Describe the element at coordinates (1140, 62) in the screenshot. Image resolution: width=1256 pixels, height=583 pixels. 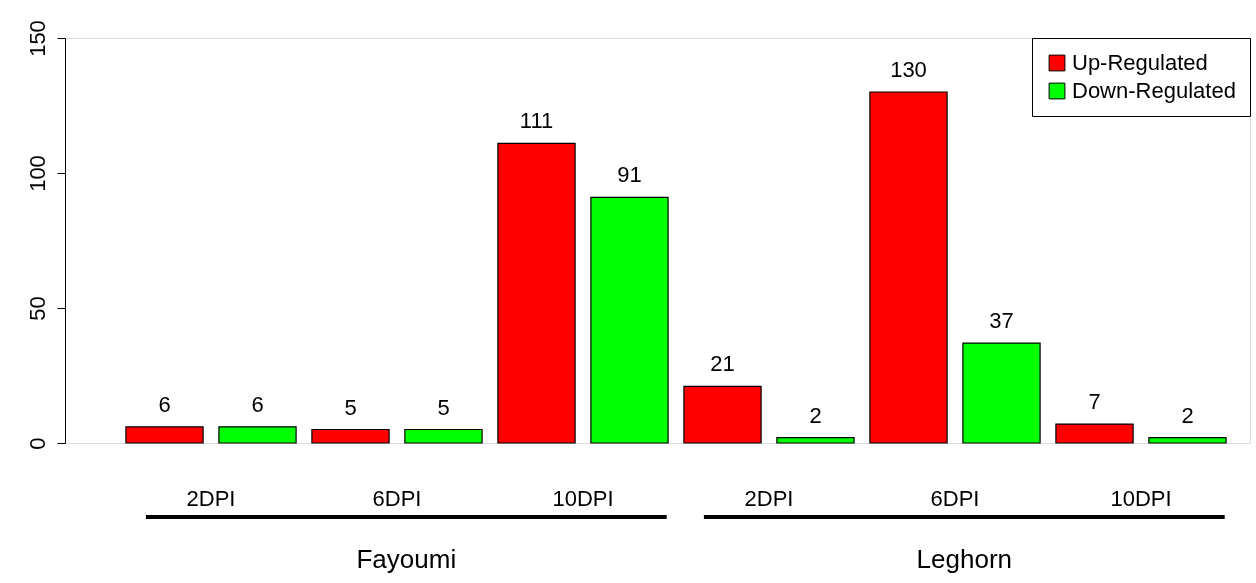
I see `legend-label: Up-Regulated` at that location.